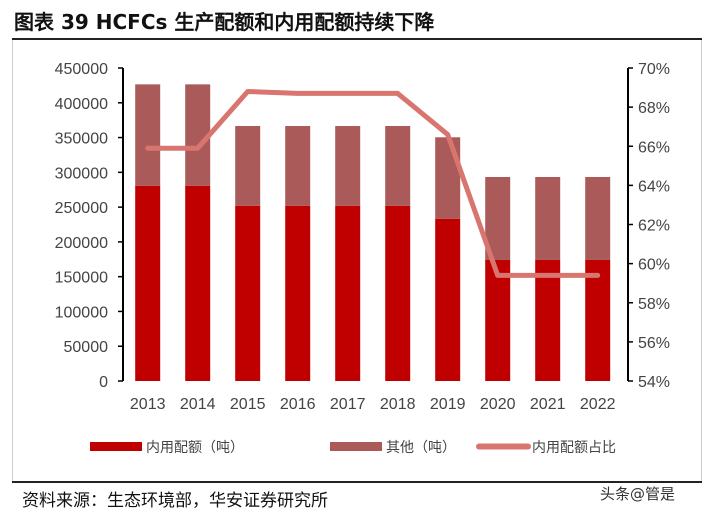  What do you see at coordinates (654, 265) in the screenshot?
I see `right-tick-label: 60%` at bounding box center [654, 265].